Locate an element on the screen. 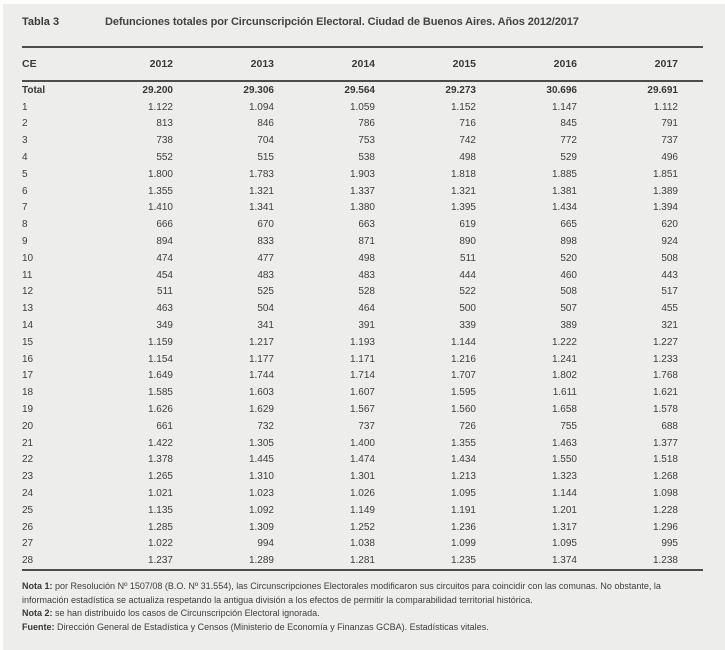 This screenshot has width=725, height=650. cell-value: 1.474 is located at coordinates (362, 460).